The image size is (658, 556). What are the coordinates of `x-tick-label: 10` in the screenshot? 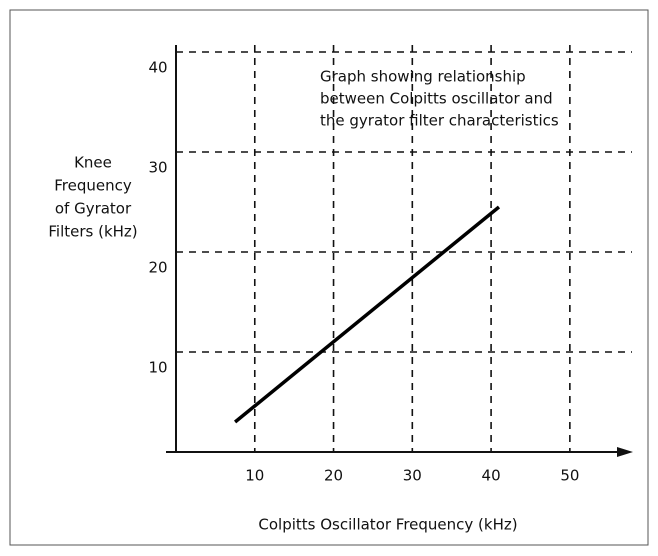 It's located at (254, 476).